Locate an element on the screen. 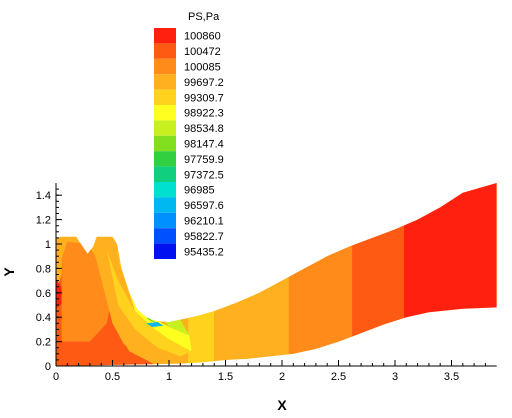 Image resolution: width=512 pixels, height=418 pixels. legend-label-5: 98922.3 is located at coordinates (204, 114).